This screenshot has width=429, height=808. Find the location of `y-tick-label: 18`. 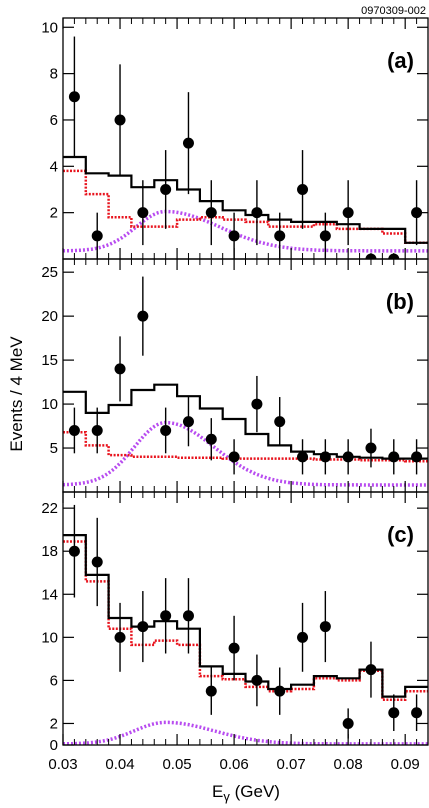

y-tick-label: 18 is located at coordinates (49, 551).